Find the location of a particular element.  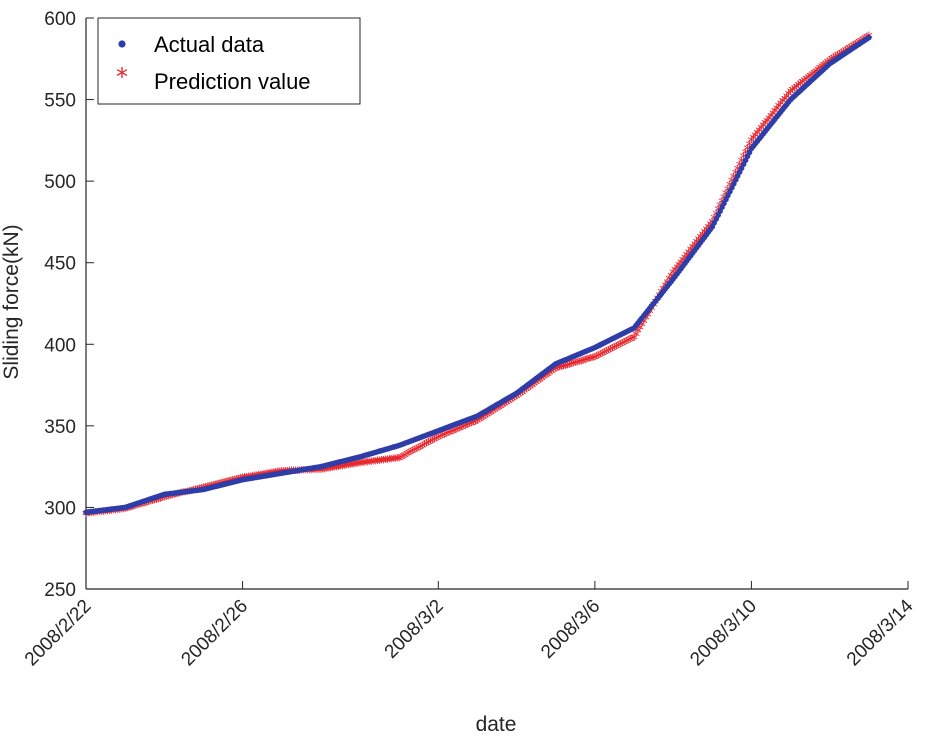

x-tick-label: 2008/3/10 is located at coordinates (723, 633).